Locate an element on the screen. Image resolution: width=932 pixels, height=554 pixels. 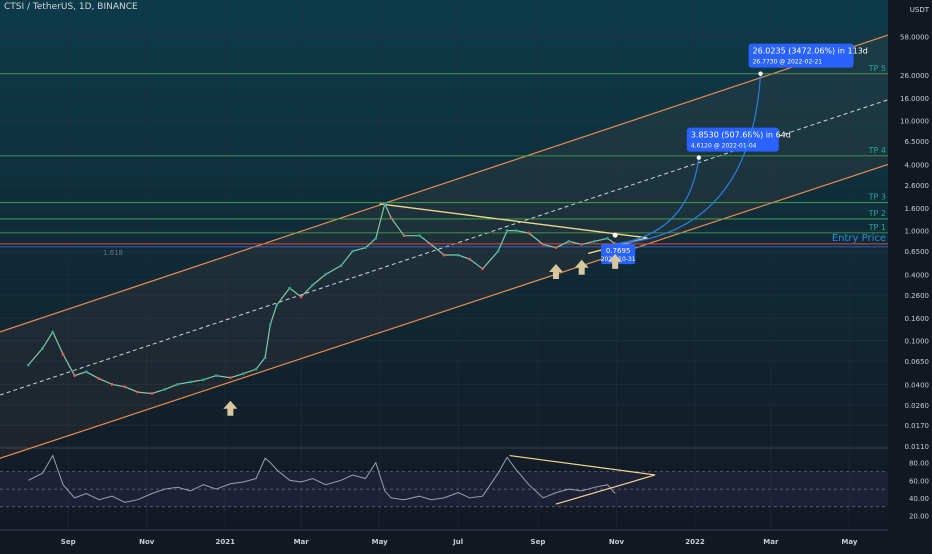
fib-annotation: 1.618 is located at coordinates (113, 253).